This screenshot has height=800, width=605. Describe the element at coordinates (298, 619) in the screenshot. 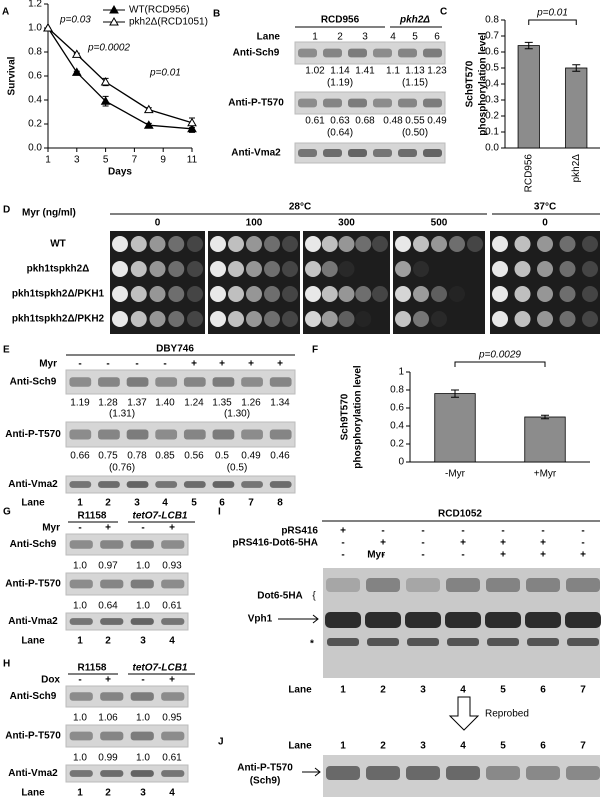

I see `band-arrow` at that location.